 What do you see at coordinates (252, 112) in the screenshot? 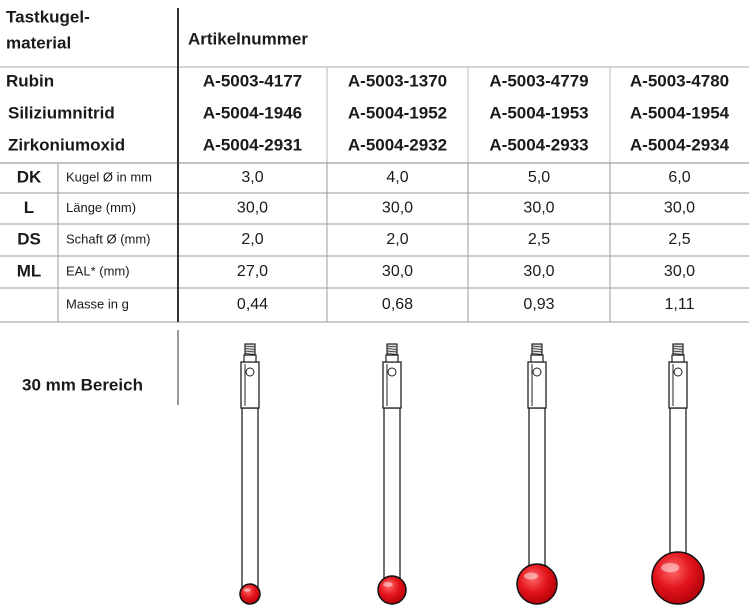
I see `article-number: A-5004-1946` at bounding box center [252, 112].